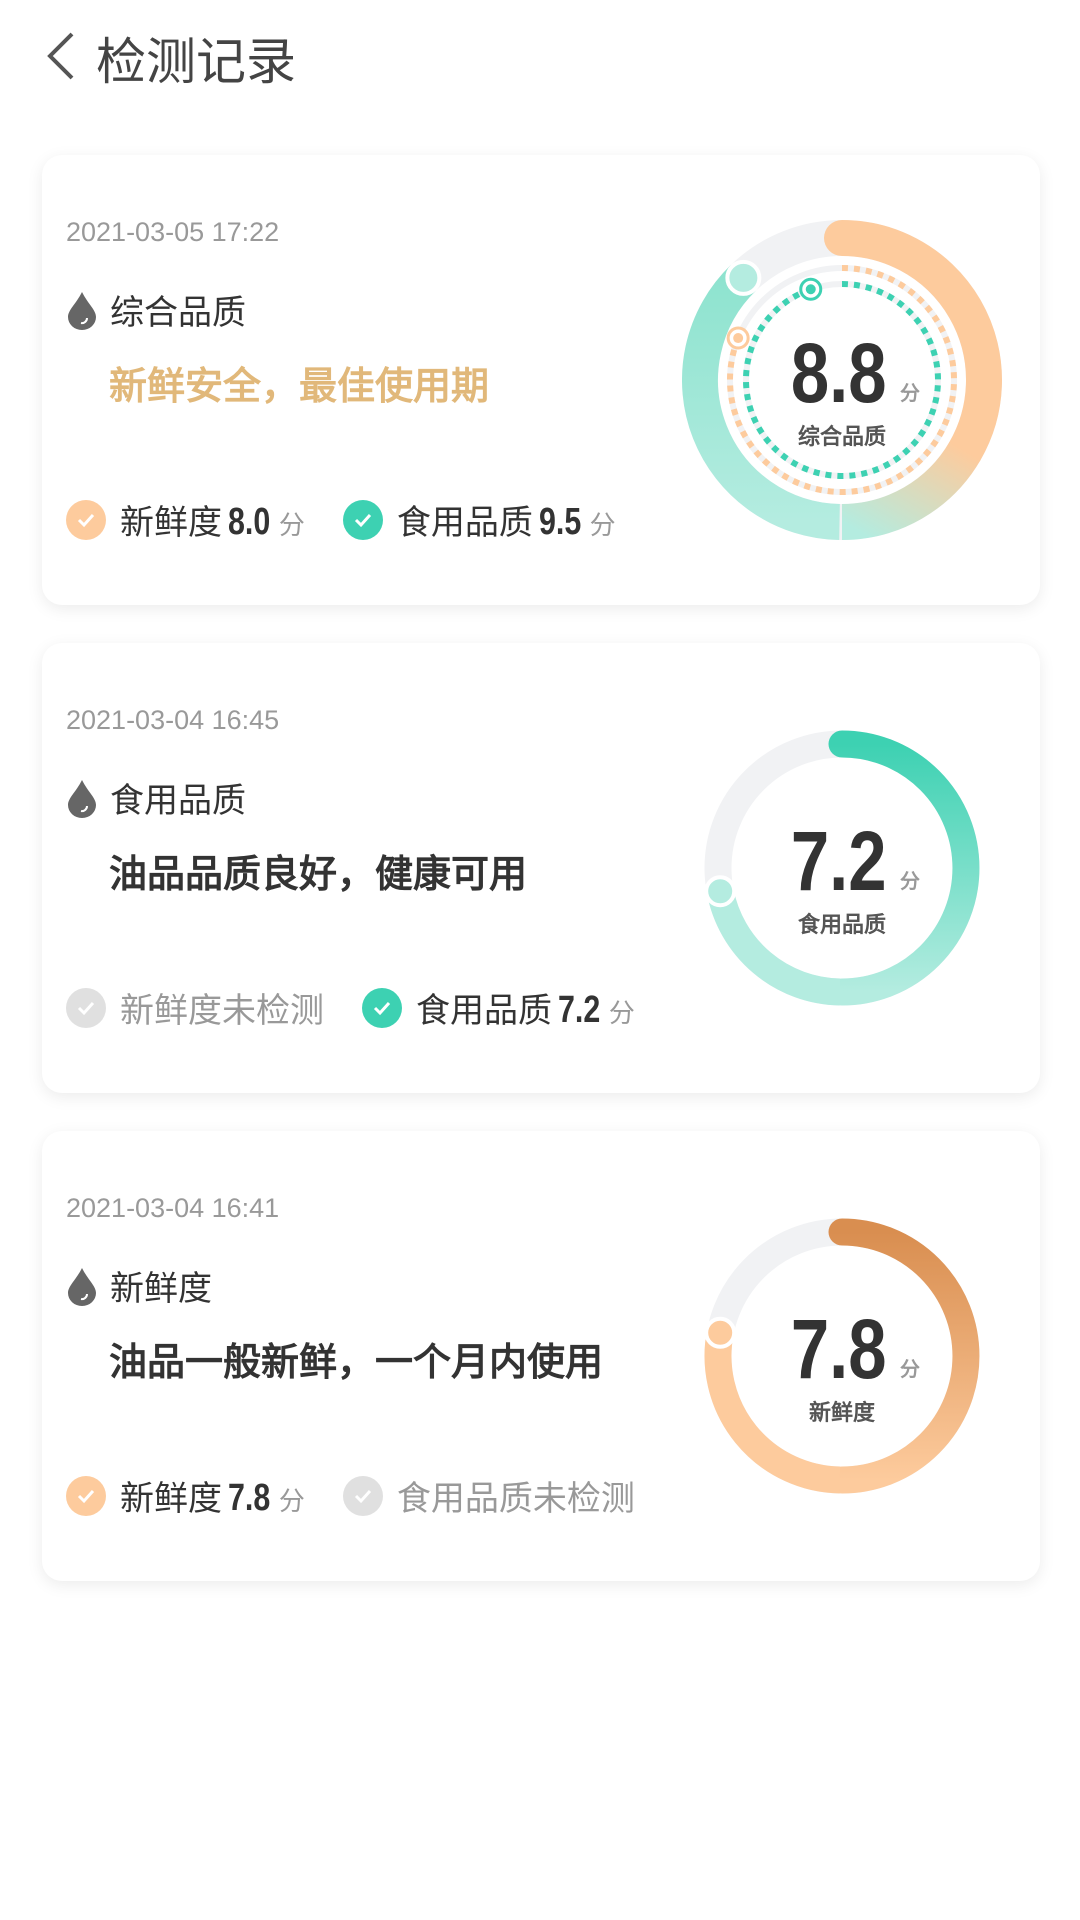 The width and height of the screenshot is (1080, 1920). I want to click on quality-untested: 食用品质未检测, so click(488, 1495).